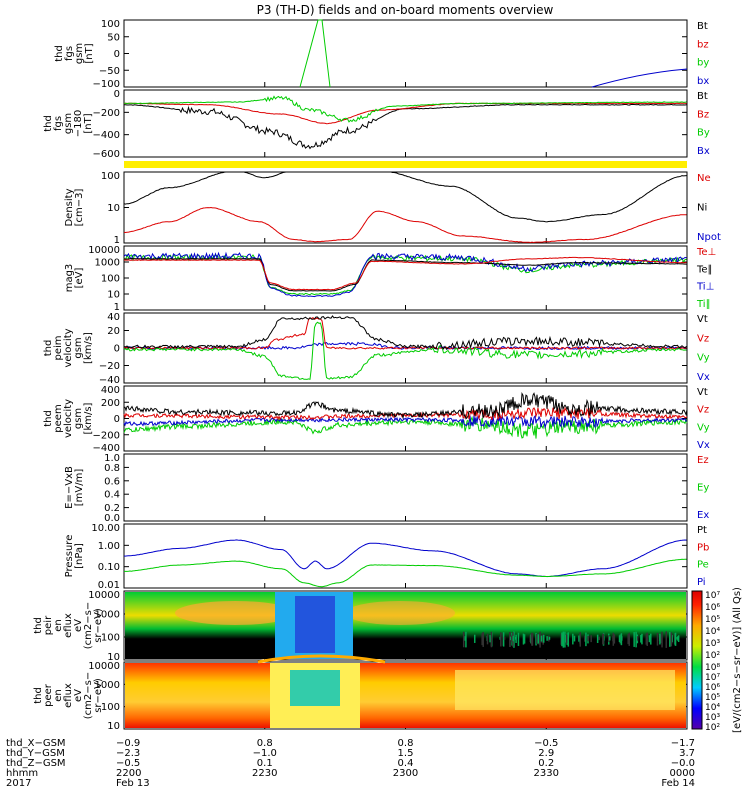  Describe the element at coordinates (405, 164) in the screenshot. I see `yellow-flag-bar` at that location.